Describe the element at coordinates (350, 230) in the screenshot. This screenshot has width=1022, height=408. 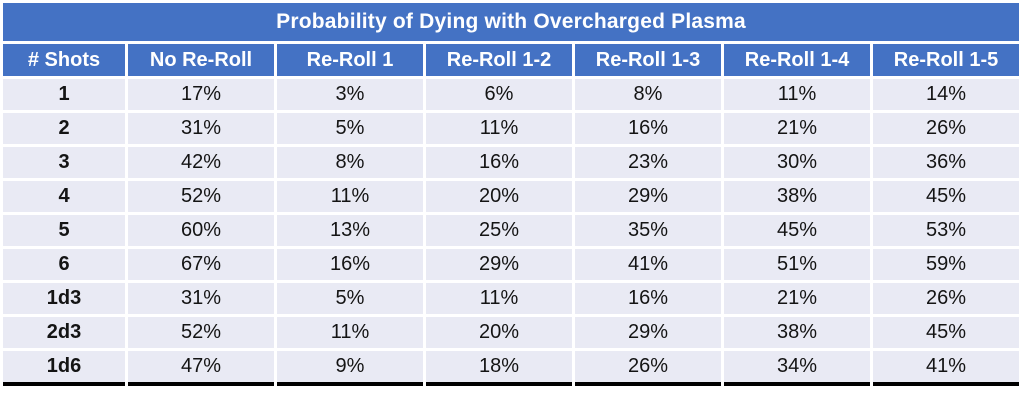
I see `table-cell: 13%` at that location.